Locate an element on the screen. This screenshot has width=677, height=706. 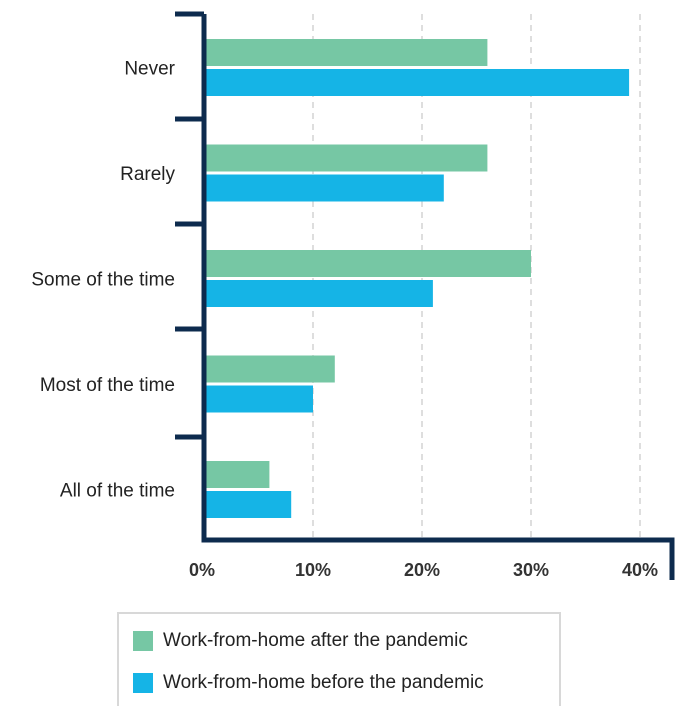
legend-swatch-after is located at coordinates (143, 641).